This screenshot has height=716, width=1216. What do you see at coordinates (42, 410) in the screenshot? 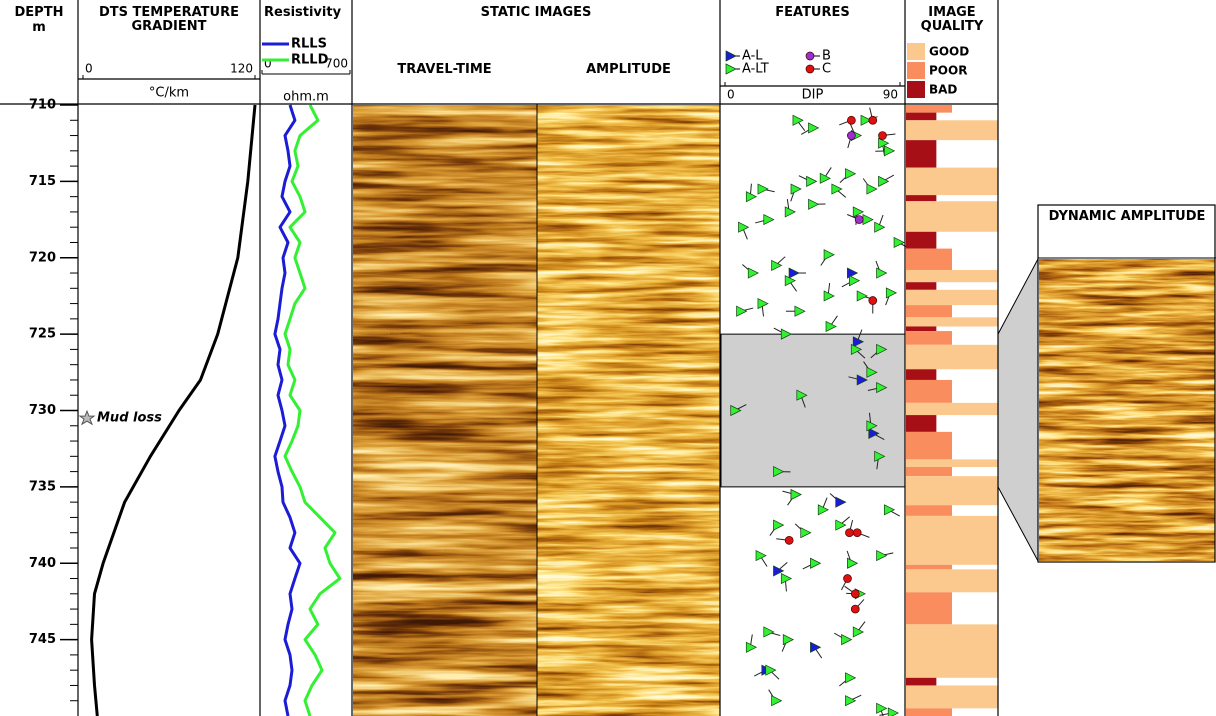
I see `depth-label: 730` at bounding box center [42, 410].